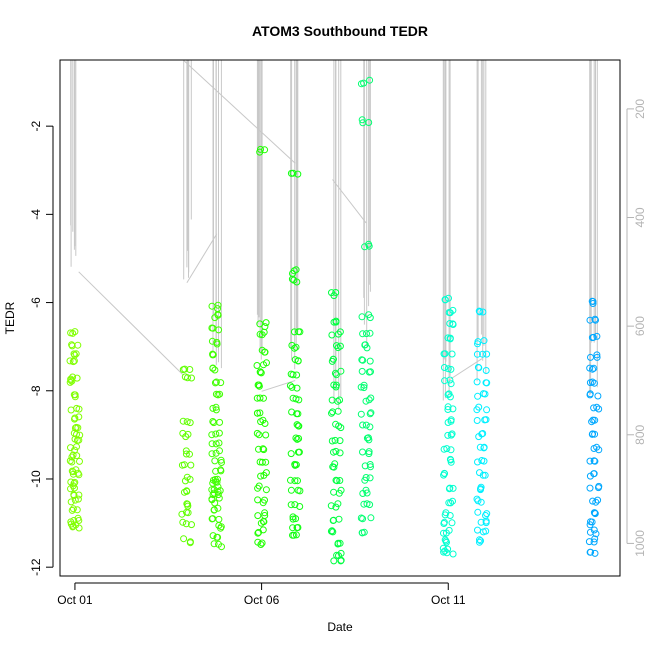 The width and height of the screenshot is (650, 650). I want to click on y-tick-label: -4, so click(36, 214).